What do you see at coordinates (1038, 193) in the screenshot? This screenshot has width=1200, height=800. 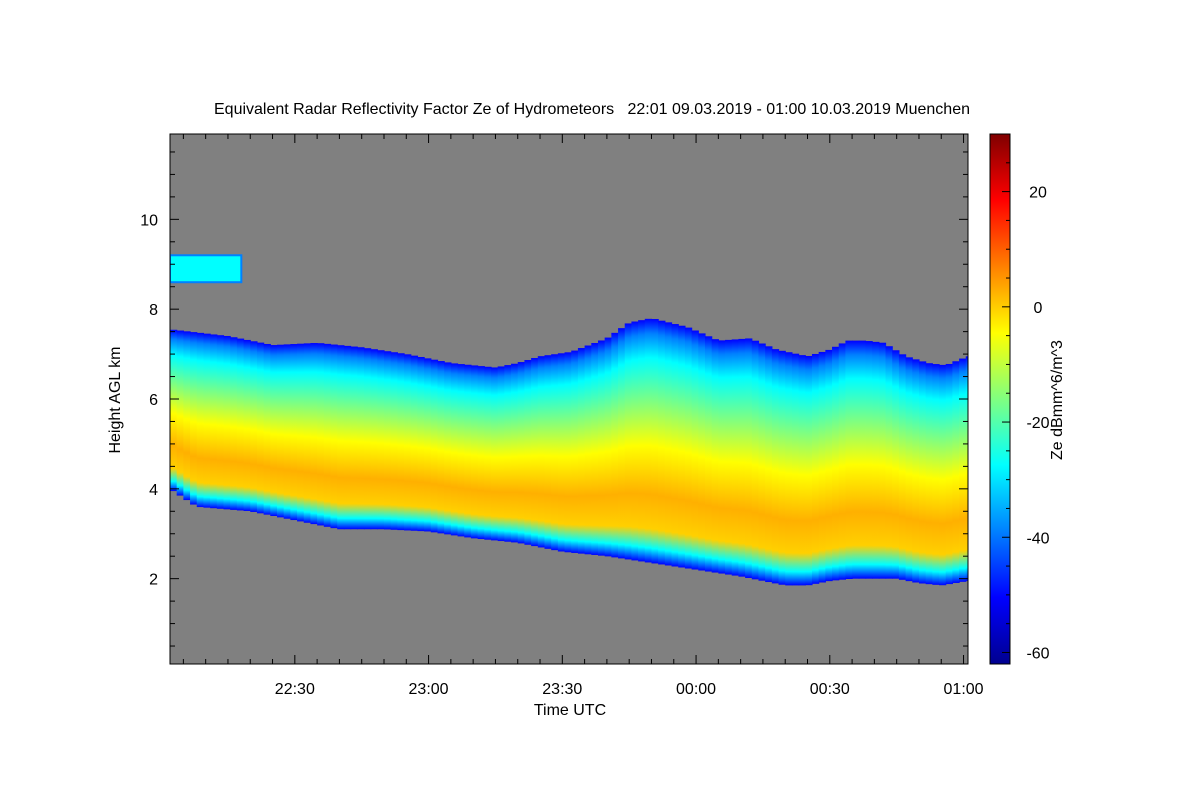 I see `colorbar-tick-label: 20` at bounding box center [1038, 193].